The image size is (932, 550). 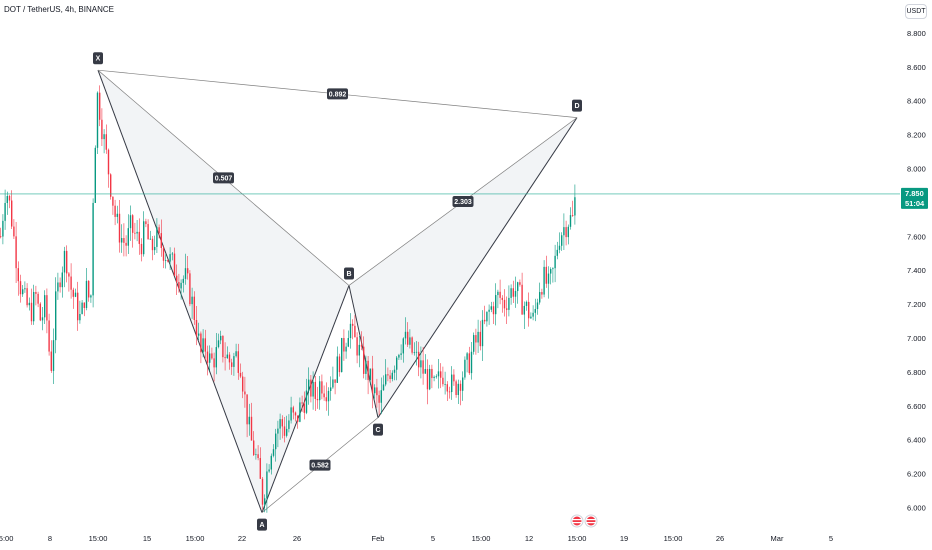 What do you see at coordinates (477, 267) in the screenshot?
I see `pattern-leg-cd` at bounding box center [477, 267].